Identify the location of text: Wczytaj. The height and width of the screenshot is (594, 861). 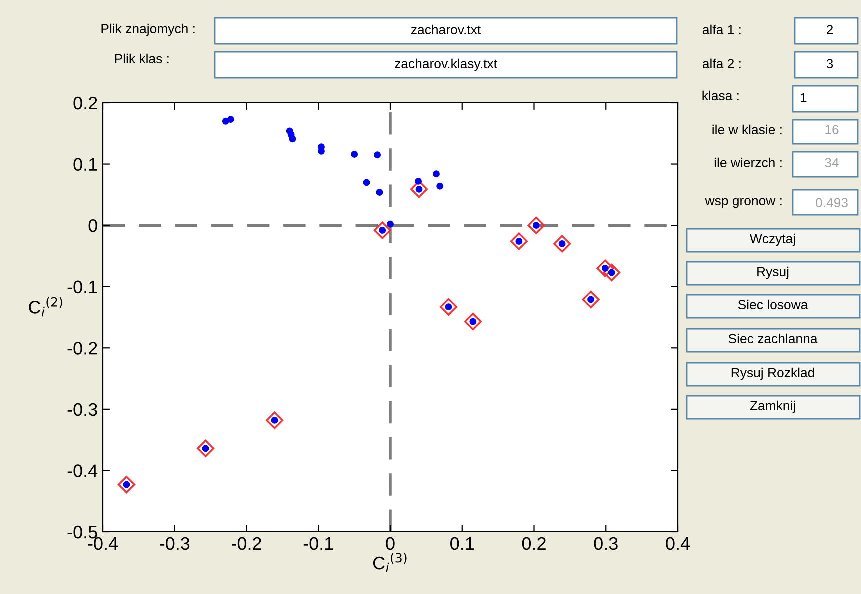
(773, 240).